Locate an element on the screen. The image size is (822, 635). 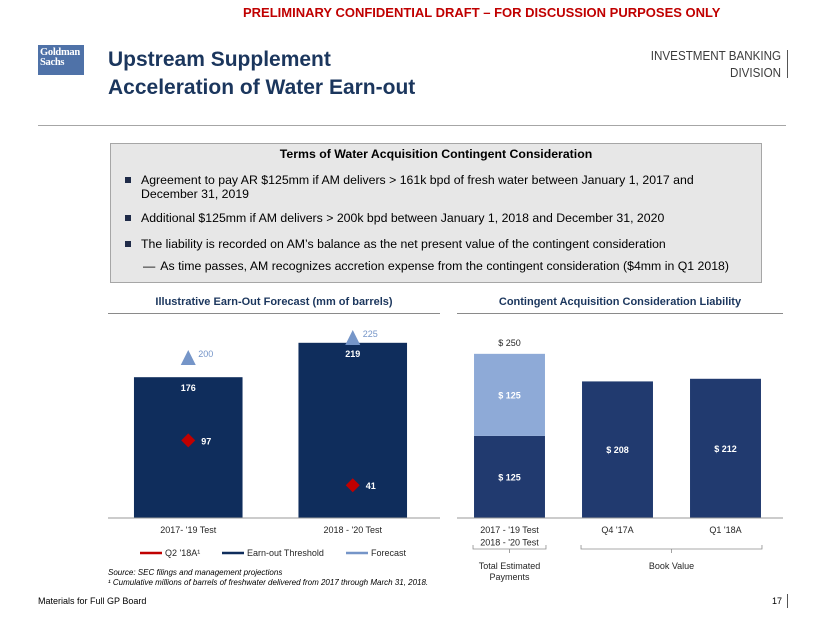
category-label: 2017- '19 Test is located at coordinates (188, 530).